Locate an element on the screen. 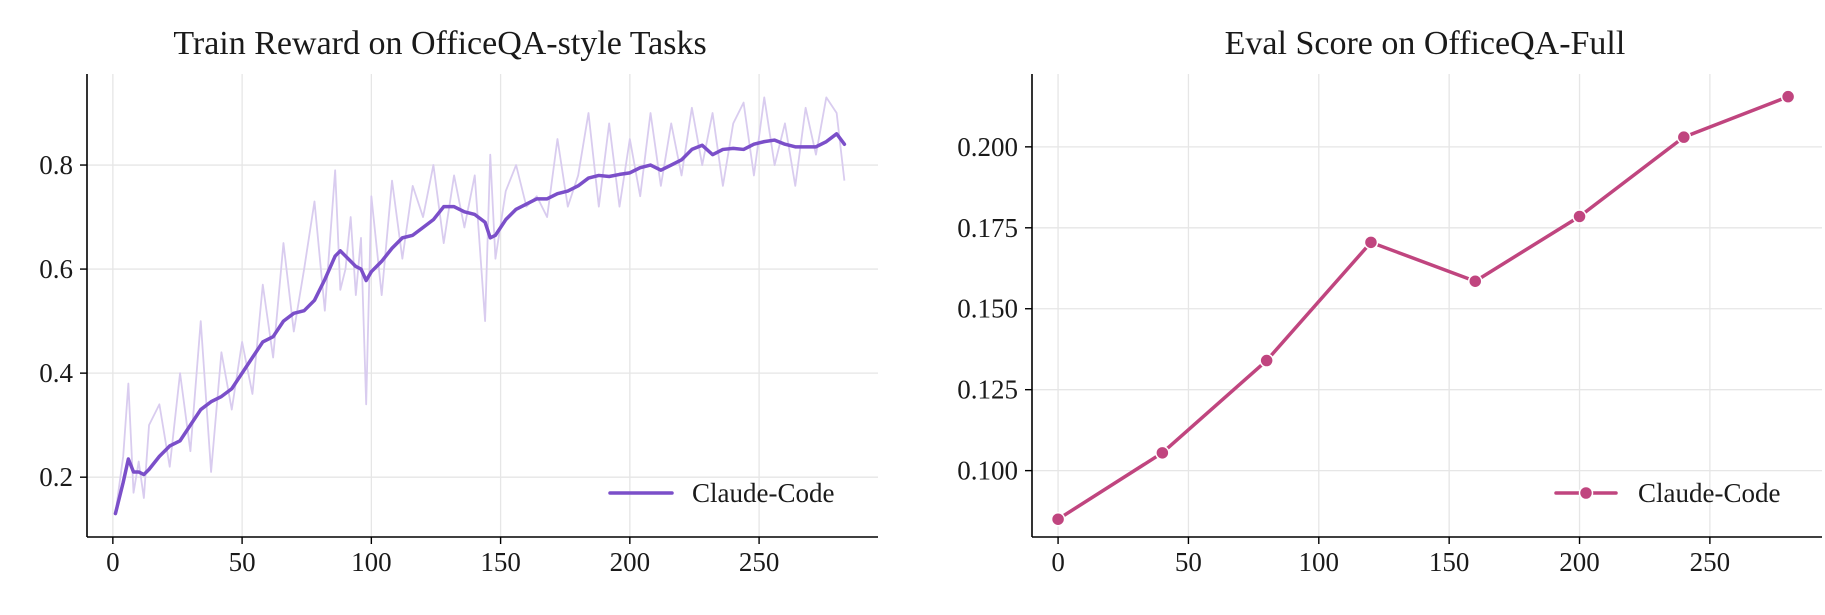 The height and width of the screenshot is (615, 1825). train-reward-x-tick-label: 200 is located at coordinates (630, 562).